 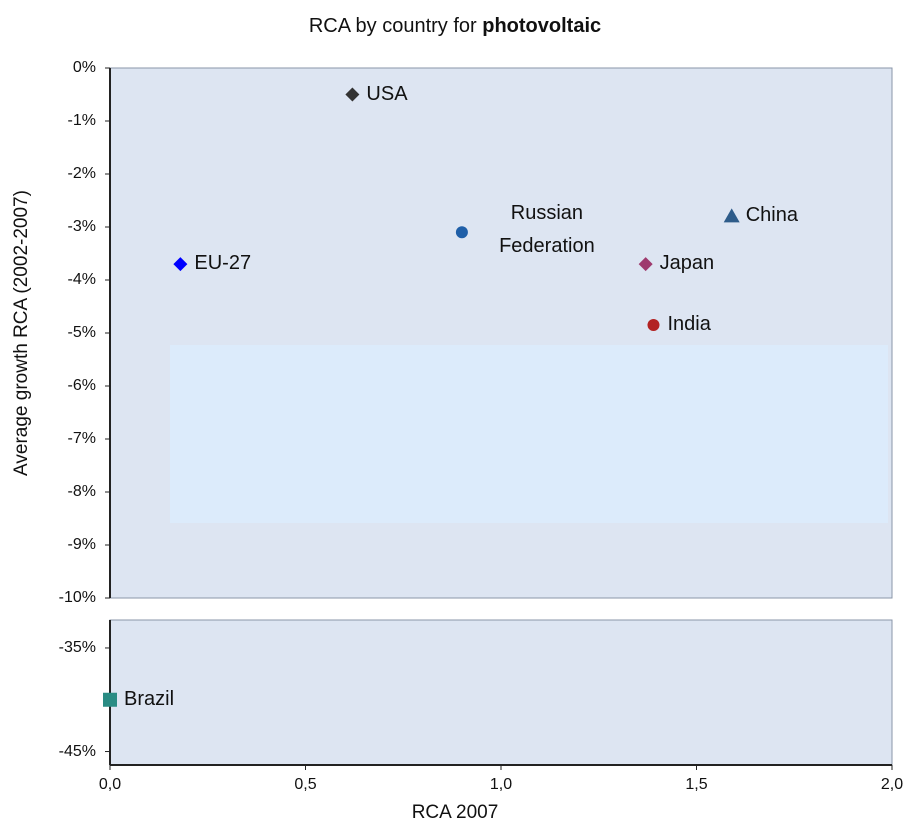 What do you see at coordinates (696, 784) in the screenshot?
I see `x-tick-label: 1,5` at bounding box center [696, 784].